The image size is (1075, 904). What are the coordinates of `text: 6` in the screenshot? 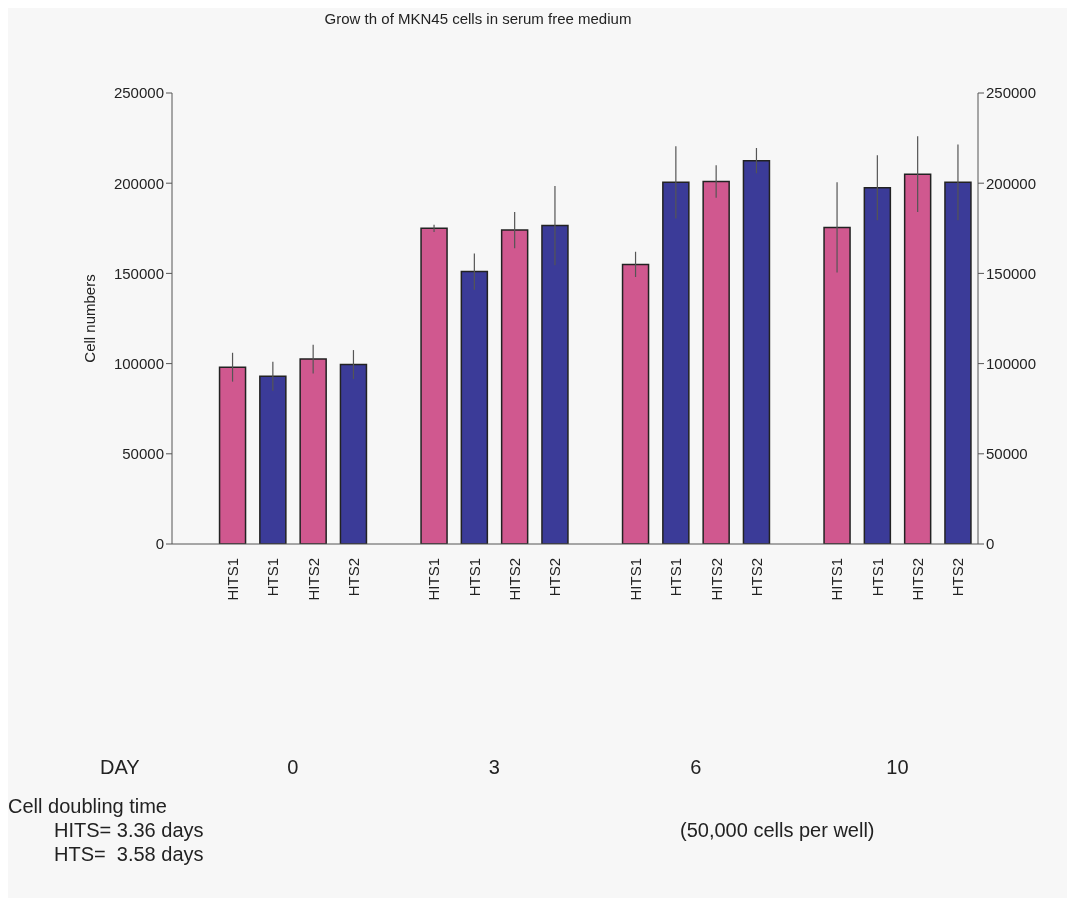 It's located at (696, 767).